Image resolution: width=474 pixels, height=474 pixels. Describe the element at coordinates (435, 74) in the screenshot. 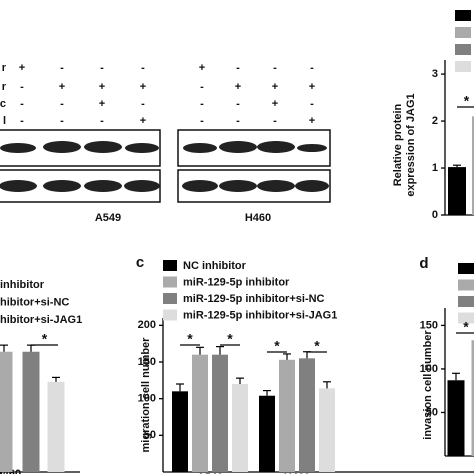

I see `y-tick-label: 3` at that location.